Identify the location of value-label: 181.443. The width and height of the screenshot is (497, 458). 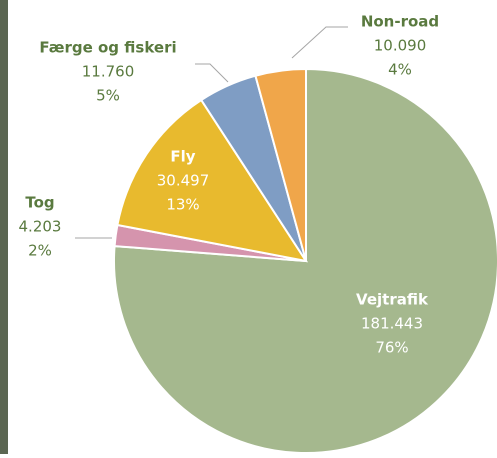
(392, 324).